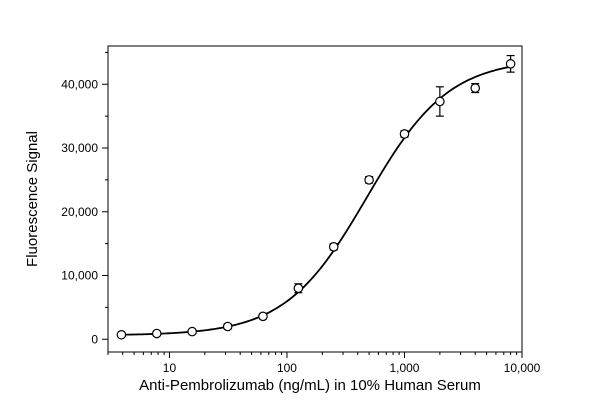 Image resolution: width=600 pixels, height=419 pixels. What do you see at coordinates (32, 199) in the screenshot?
I see `y-axis-title: Fluorescence Signal` at bounding box center [32, 199].